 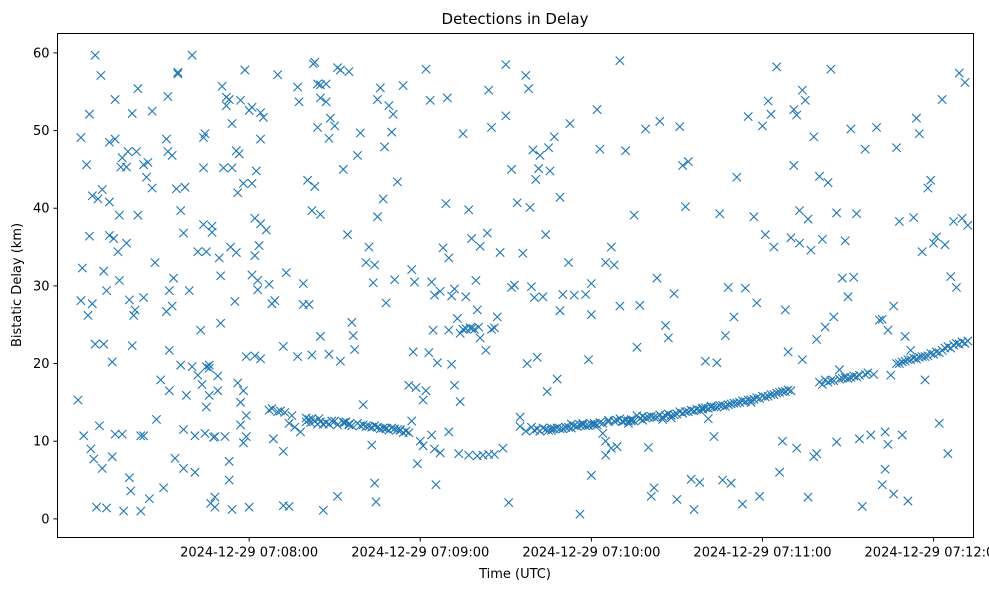 What do you see at coordinates (41, 364) in the screenshot?
I see `y-tick-label: 20` at bounding box center [41, 364].